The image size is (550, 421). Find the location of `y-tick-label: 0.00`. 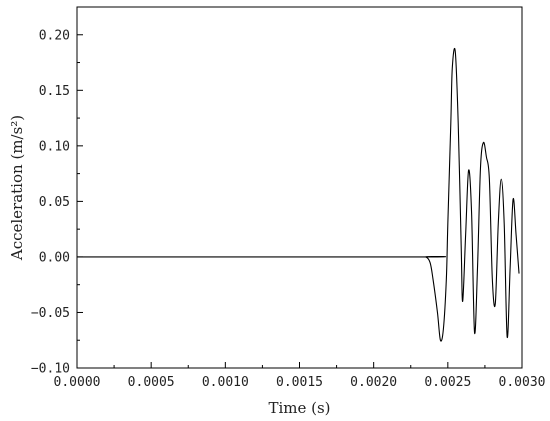

y-tick-label: 0.00 is located at coordinates (54, 257).